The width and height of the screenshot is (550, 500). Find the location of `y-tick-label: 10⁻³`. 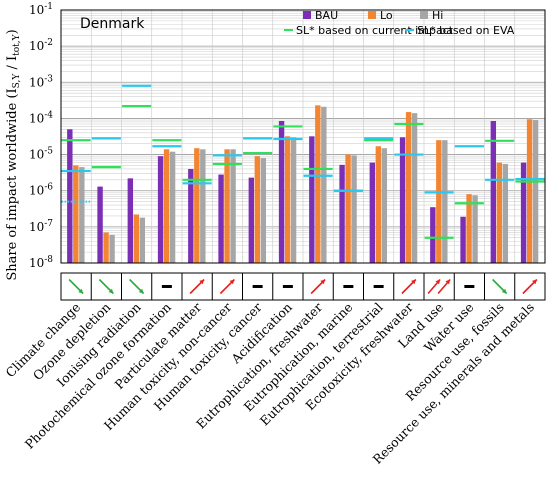

y-tick-label: 10⁻³ is located at coordinates (41, 81).